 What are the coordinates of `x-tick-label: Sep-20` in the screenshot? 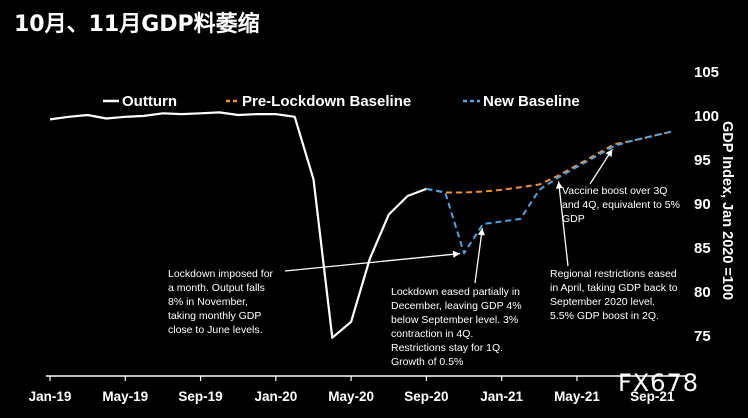 It's located at (426, 396).